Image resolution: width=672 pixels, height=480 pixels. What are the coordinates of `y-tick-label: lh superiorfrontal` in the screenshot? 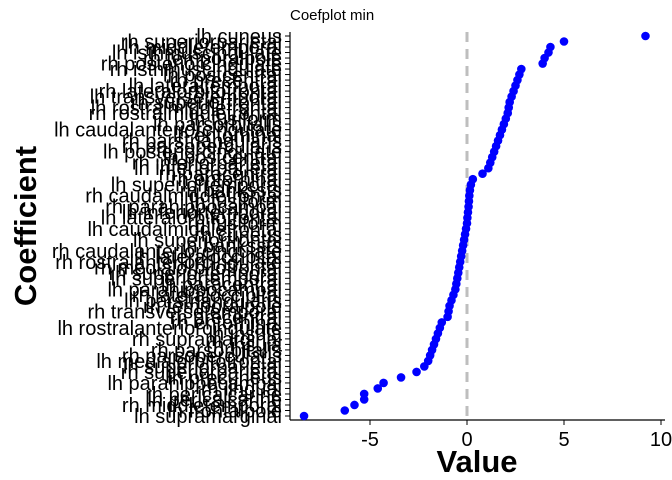 It's located at (207, 241).